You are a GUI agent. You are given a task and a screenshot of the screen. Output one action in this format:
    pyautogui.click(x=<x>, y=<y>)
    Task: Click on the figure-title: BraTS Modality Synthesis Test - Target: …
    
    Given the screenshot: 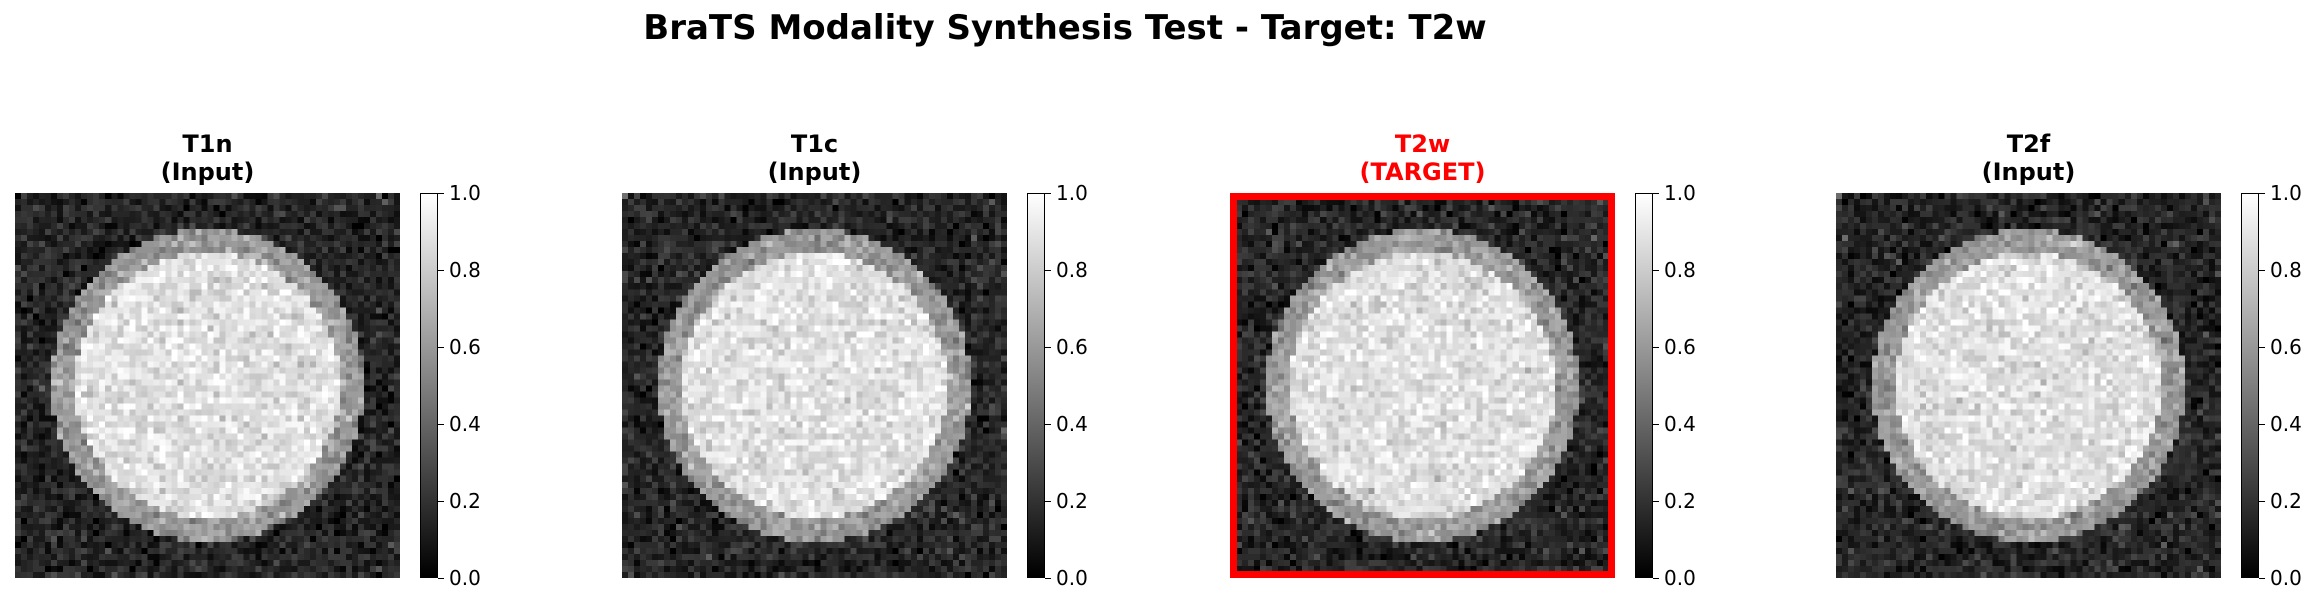 What is the action you would take?
    pyautogui.click(x=1065, y=28)
    